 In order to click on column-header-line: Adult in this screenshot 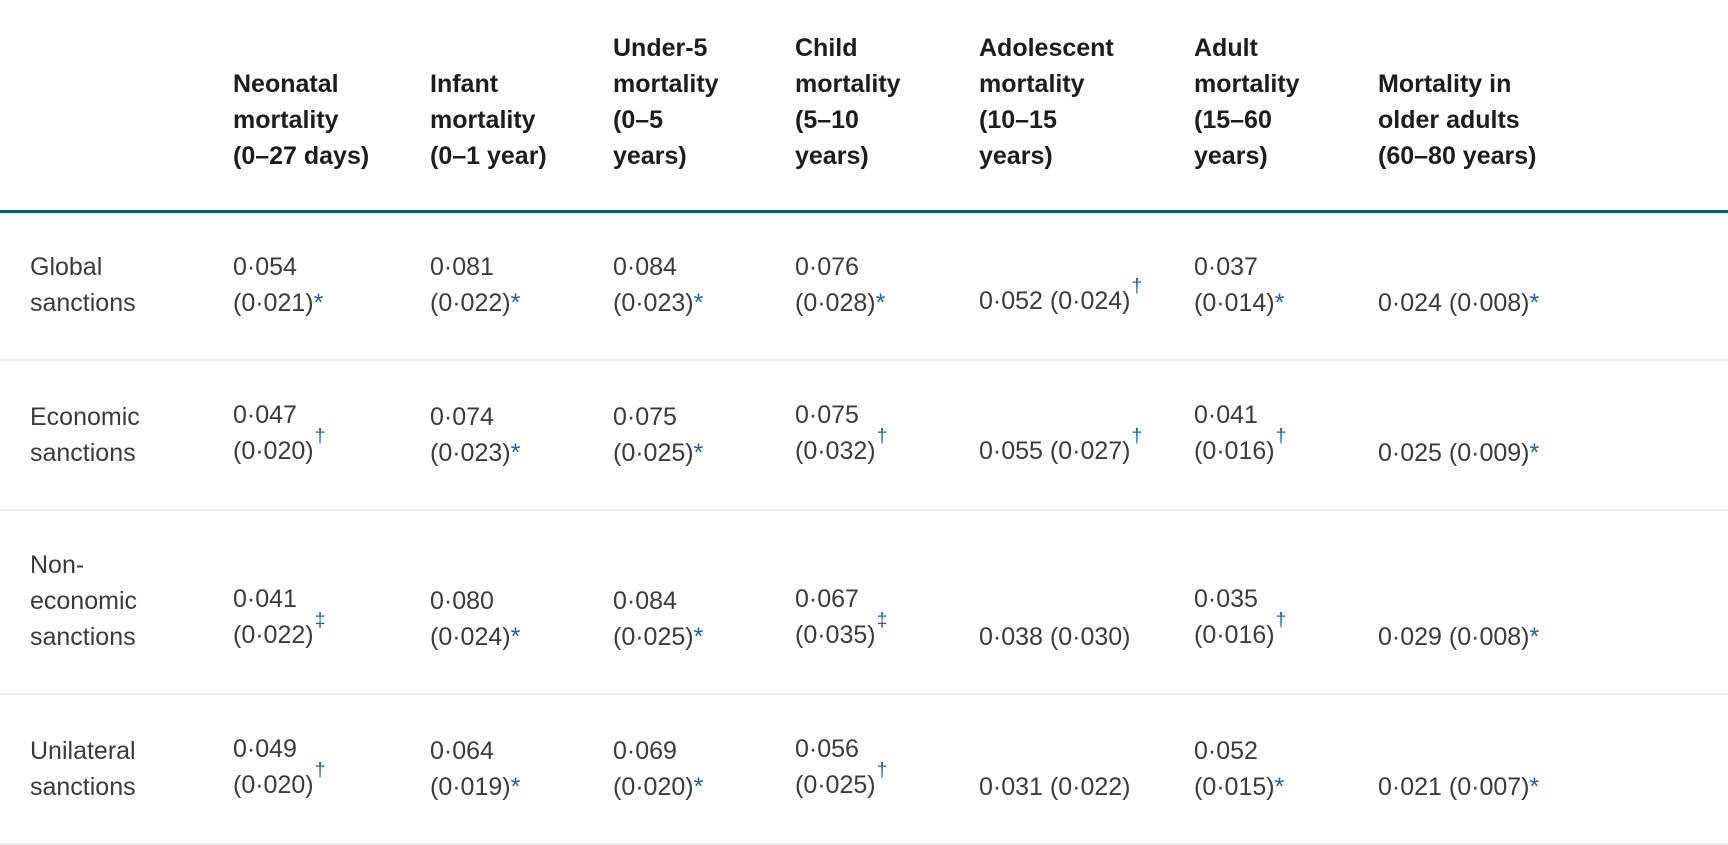, I will do `click(1226, 48)`.